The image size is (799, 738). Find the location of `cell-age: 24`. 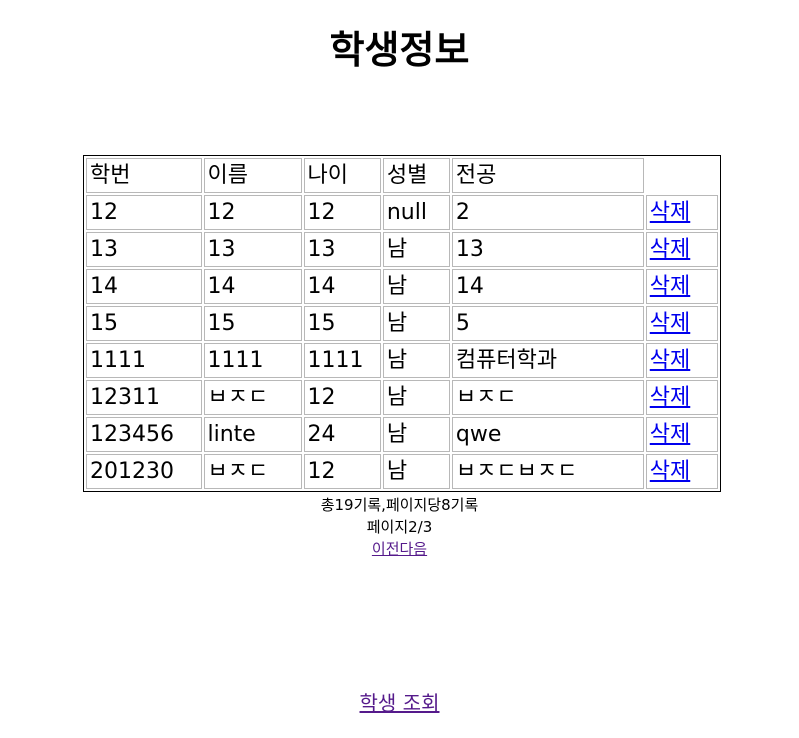

cell-age: 24 is located at coordinates (342, 434).